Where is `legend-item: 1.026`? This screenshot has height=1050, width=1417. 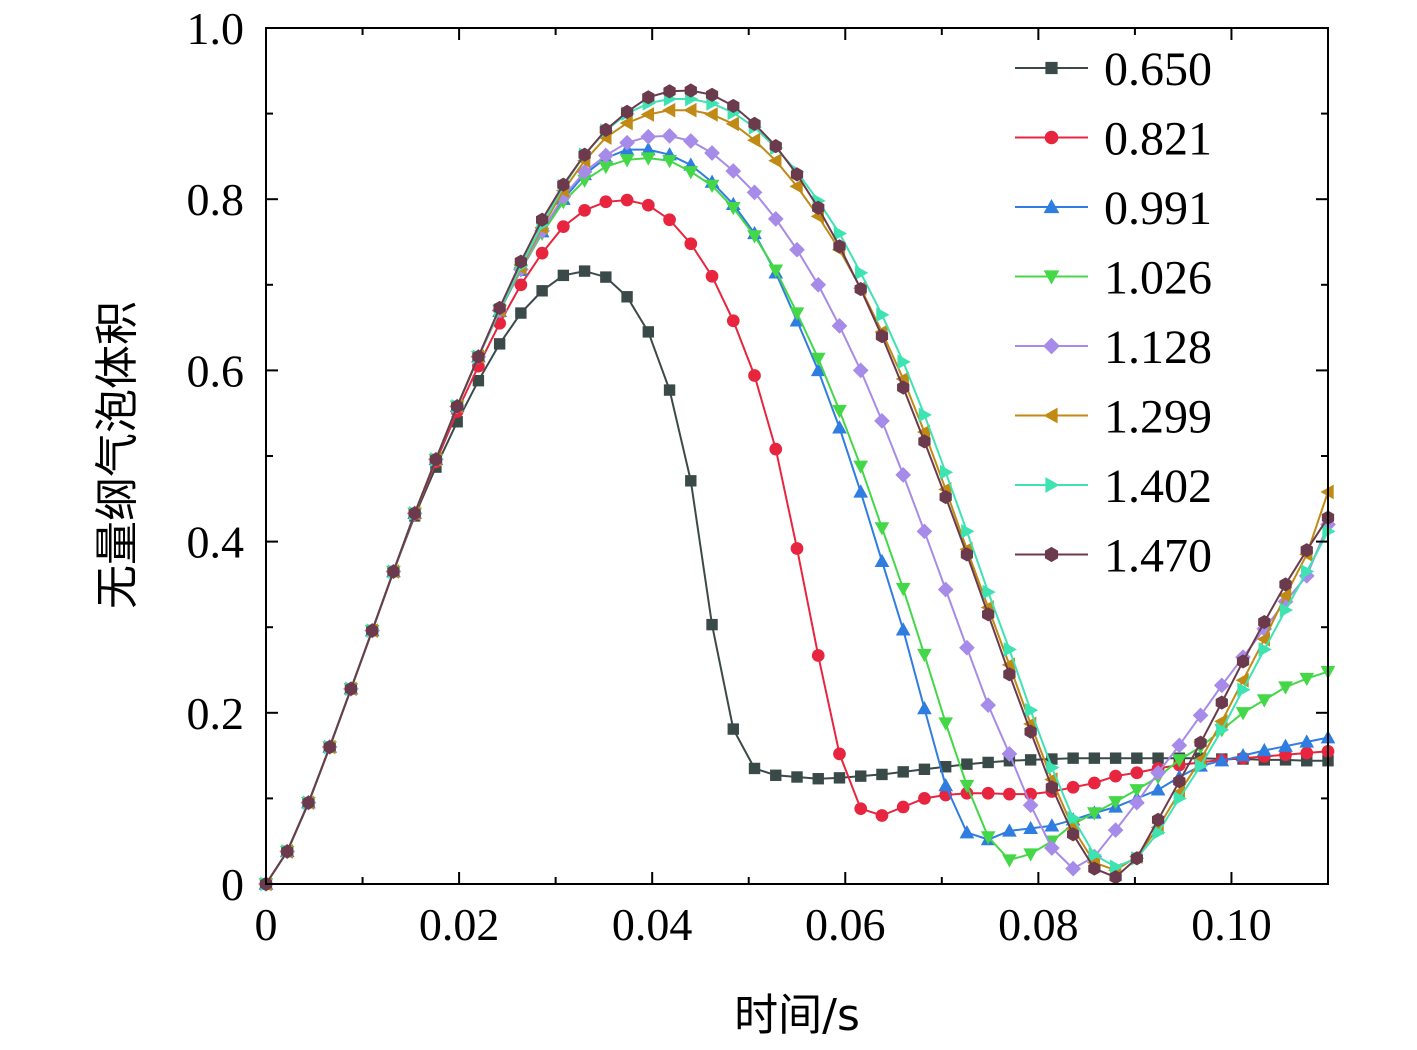 legend-item: 1.026 is located at coordinates (1113, 278).